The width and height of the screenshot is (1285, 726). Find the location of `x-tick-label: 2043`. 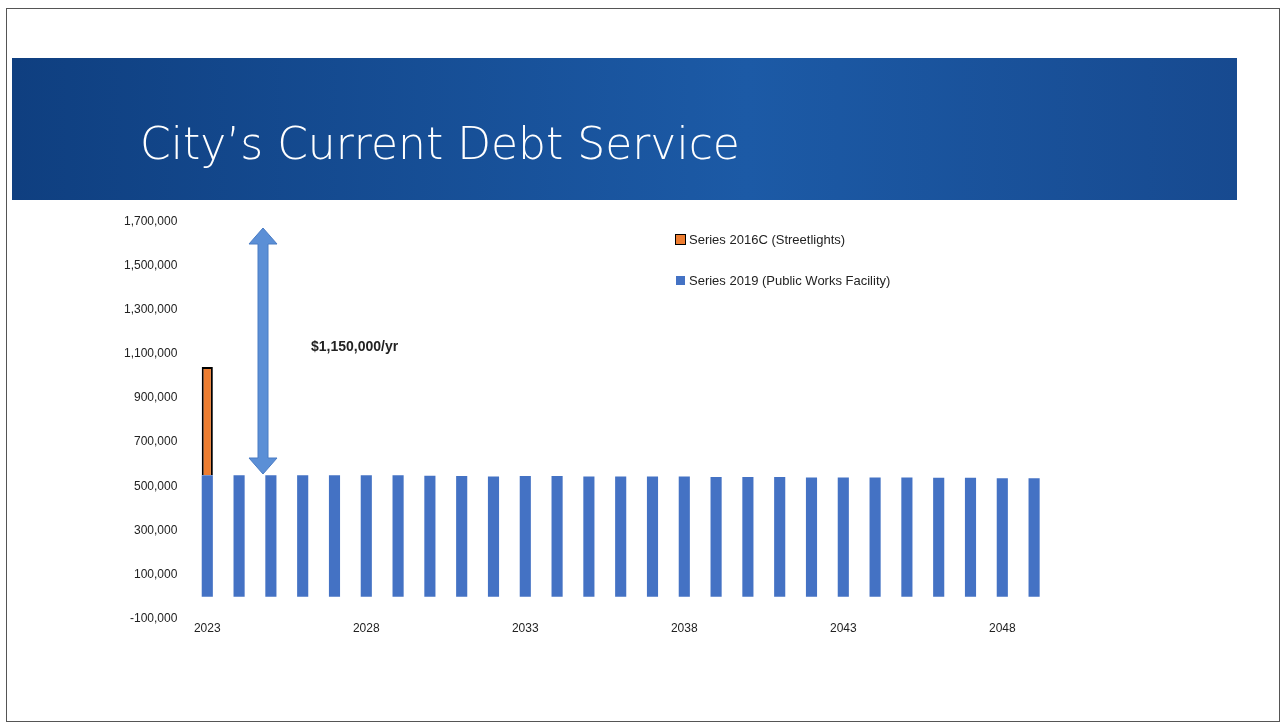

x-tick-label: 2043 is located at coordinates (843, 628).